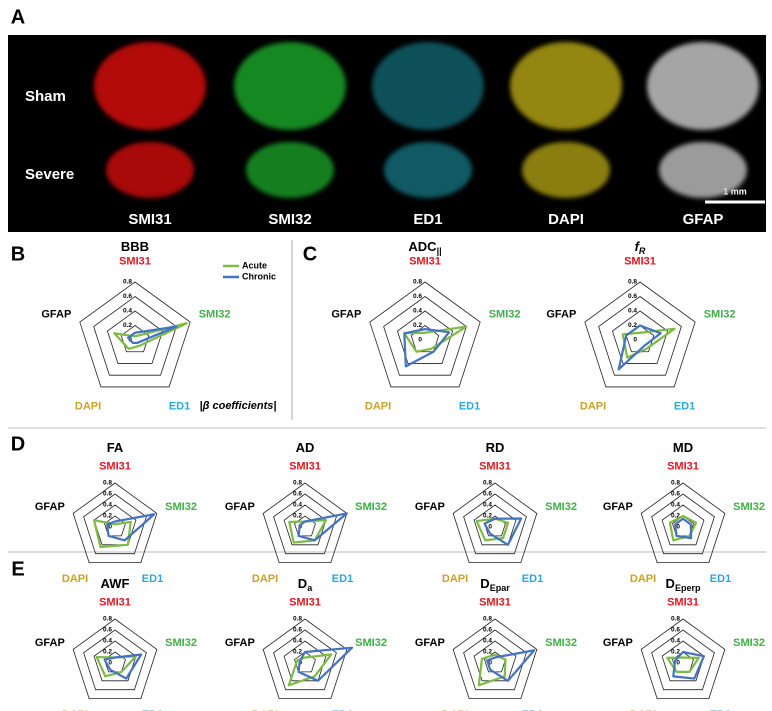  I want to click on chart-title: AD, so click(305, 447).